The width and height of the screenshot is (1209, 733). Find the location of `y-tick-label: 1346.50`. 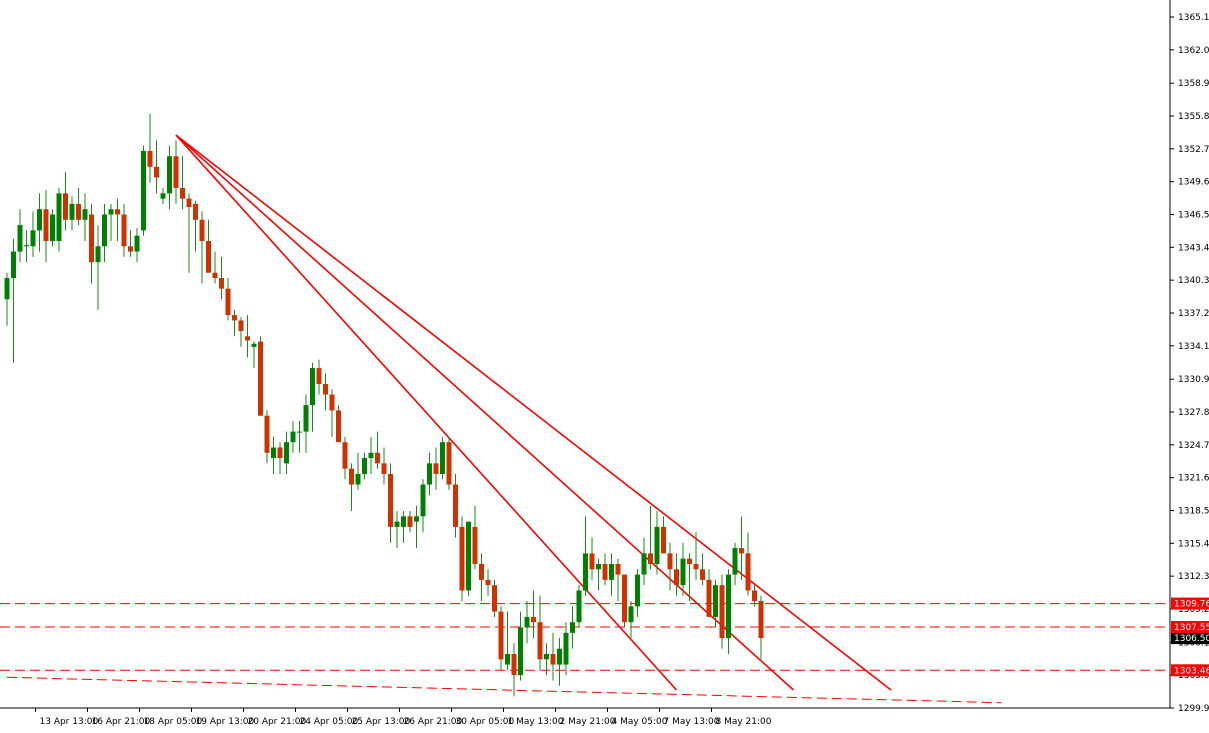

y-tick-label: 1346.50 is located at coordinates (1193, 216).